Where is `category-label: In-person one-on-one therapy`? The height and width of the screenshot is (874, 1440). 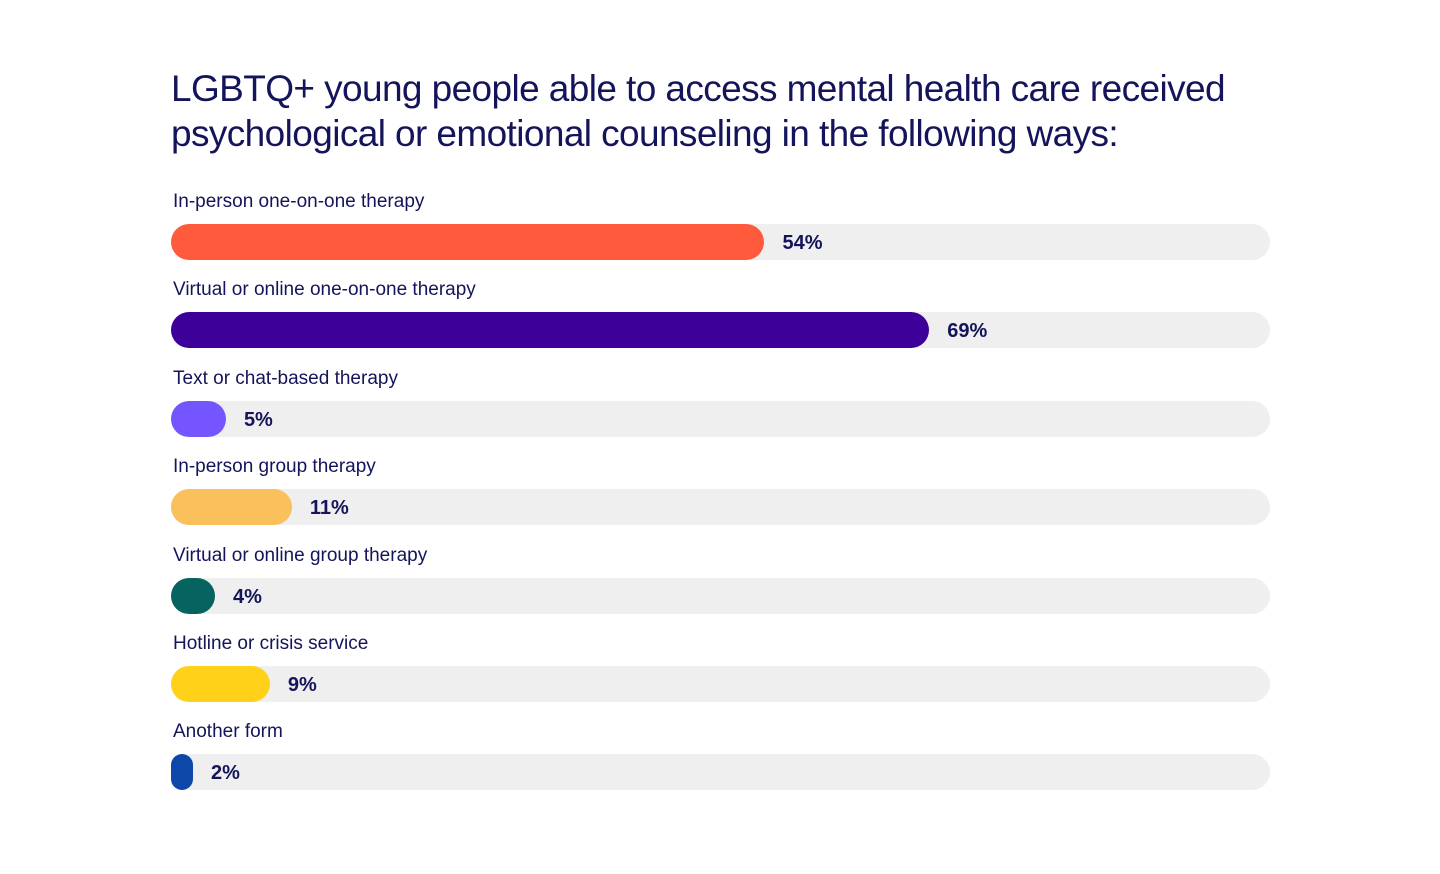 category-label: In-person one-on-one therapy is located at coordinates (299, 201).